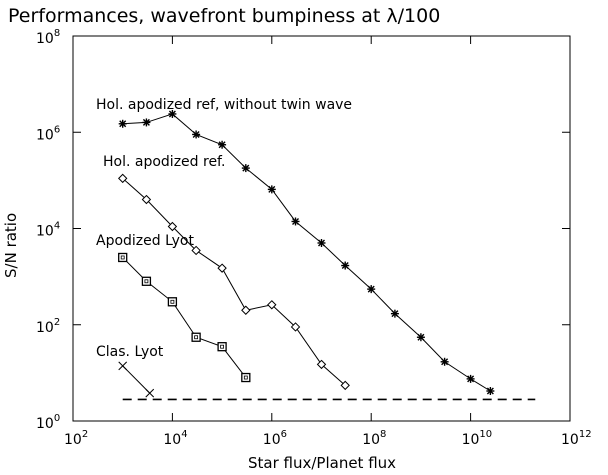 Image resolution: width=608 pixels, height=475 pixels. What do you see at coordinates (130, 352) in the screenshot?
I see `series-annotation: Clas. Lyot` at bounding box center [130, 352].